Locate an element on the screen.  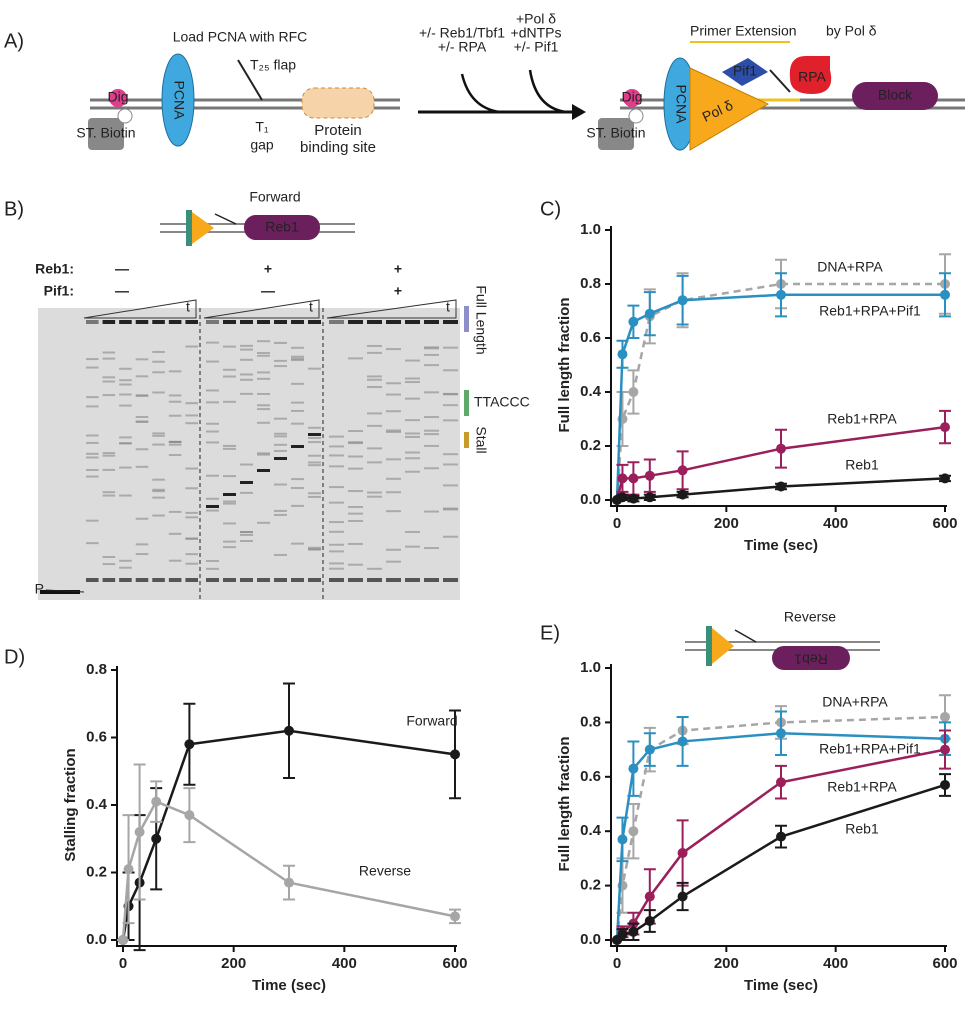
series-label: Reb1 is located at coordinates (862, 465).